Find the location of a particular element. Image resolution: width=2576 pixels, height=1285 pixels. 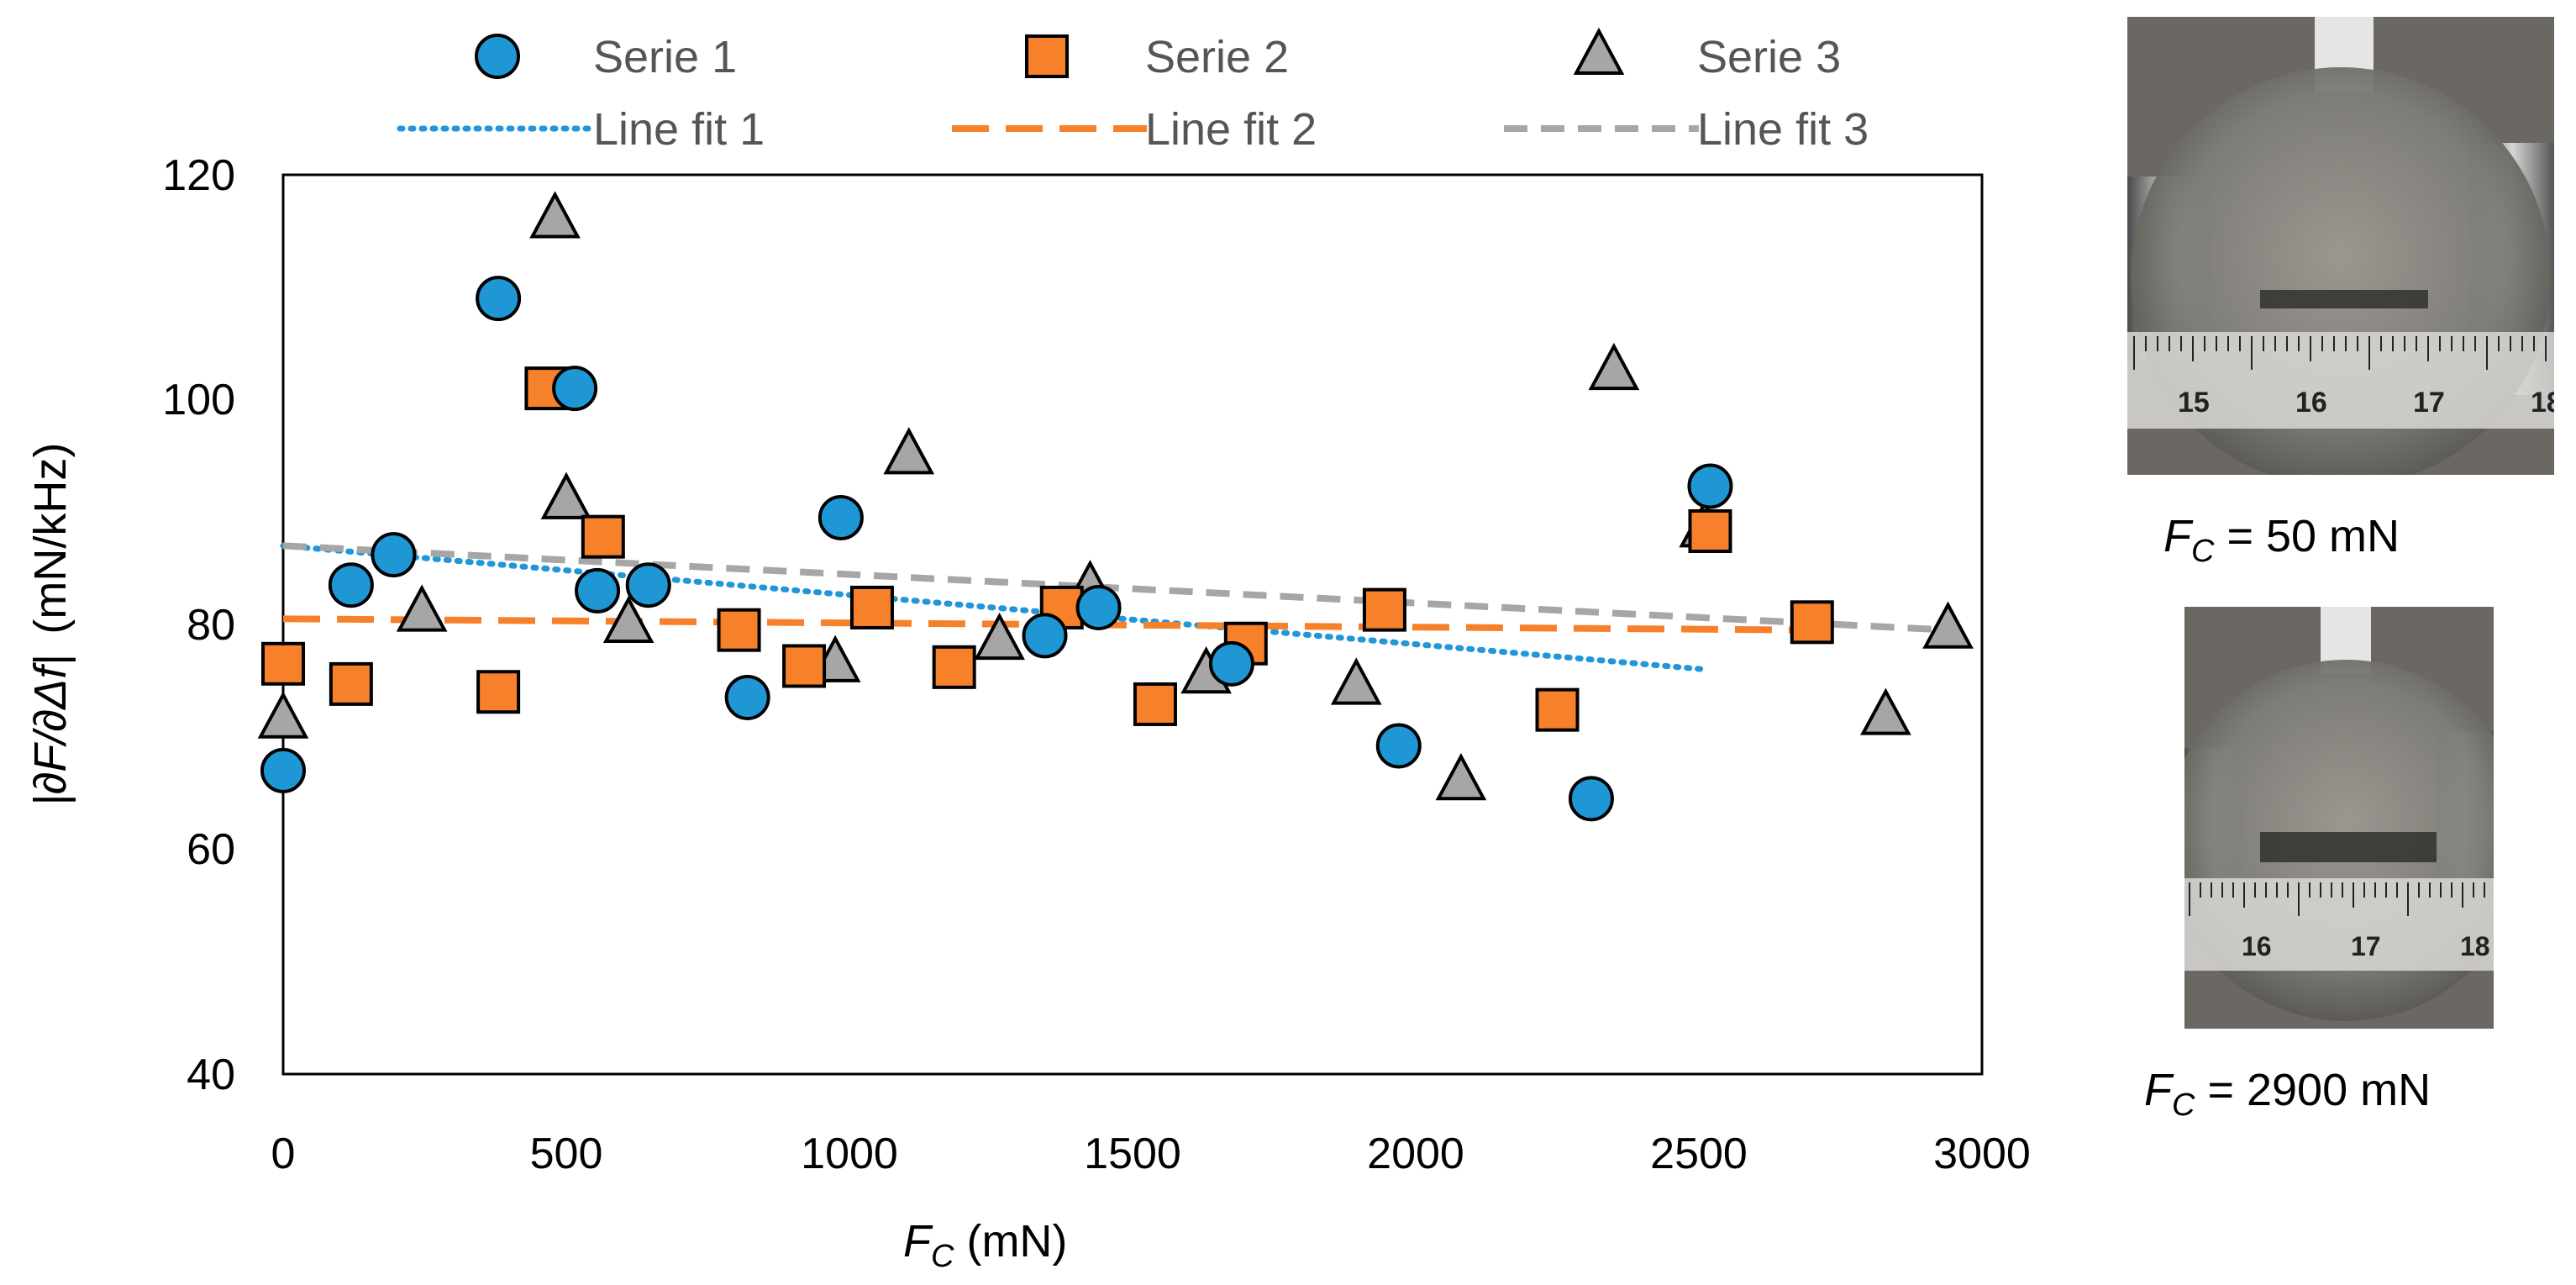

caption-value: = 2900 mN is located at coordinates (2313, 1090).